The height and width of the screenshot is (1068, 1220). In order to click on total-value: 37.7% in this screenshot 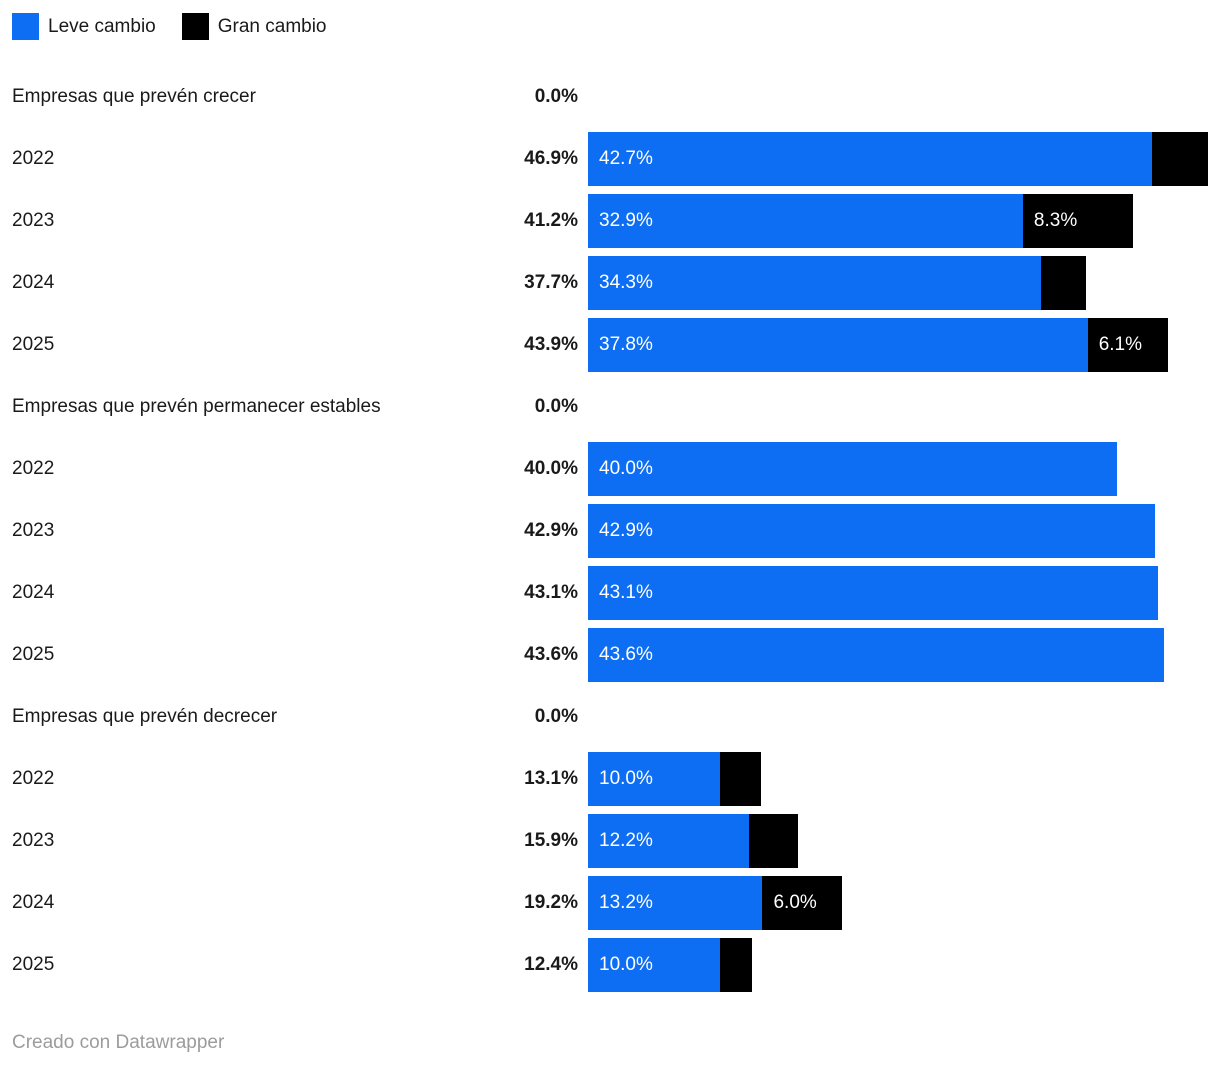, I will do `click(551, 282)`.